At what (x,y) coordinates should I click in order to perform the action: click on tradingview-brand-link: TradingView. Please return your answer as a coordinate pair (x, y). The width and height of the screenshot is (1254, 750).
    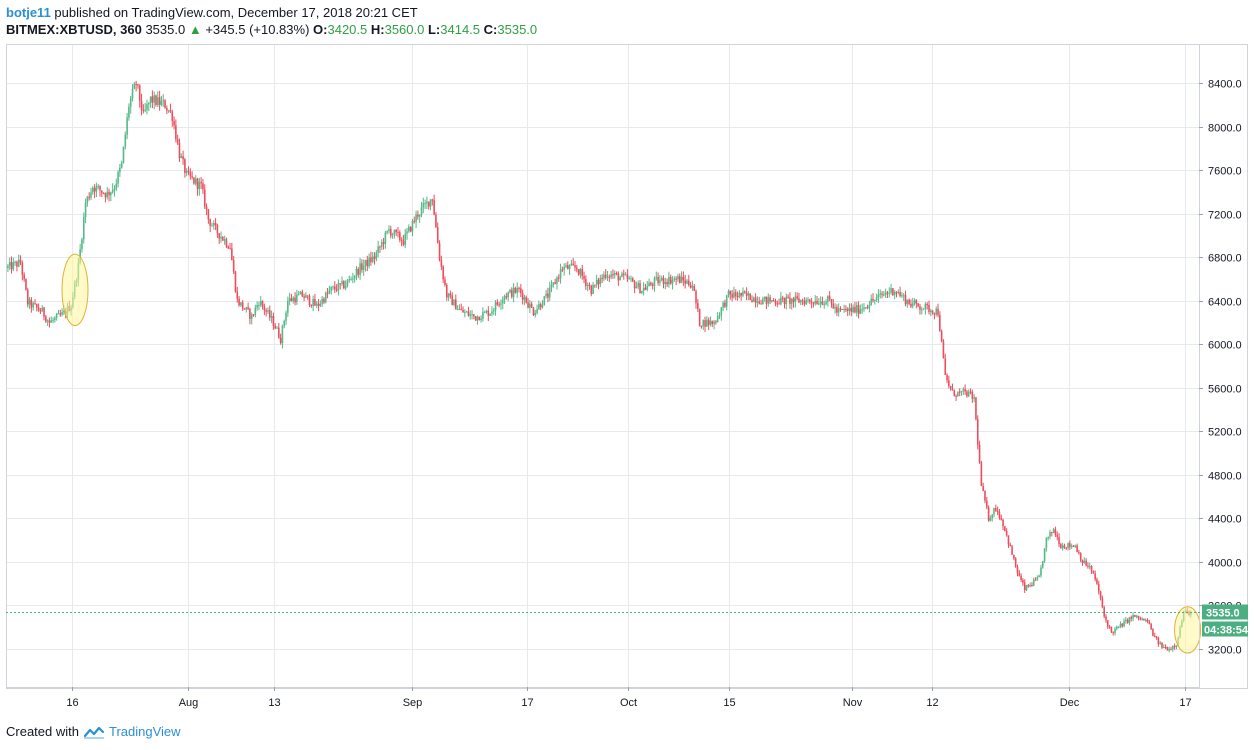
    Looking at the image, I should click on (144, 731).